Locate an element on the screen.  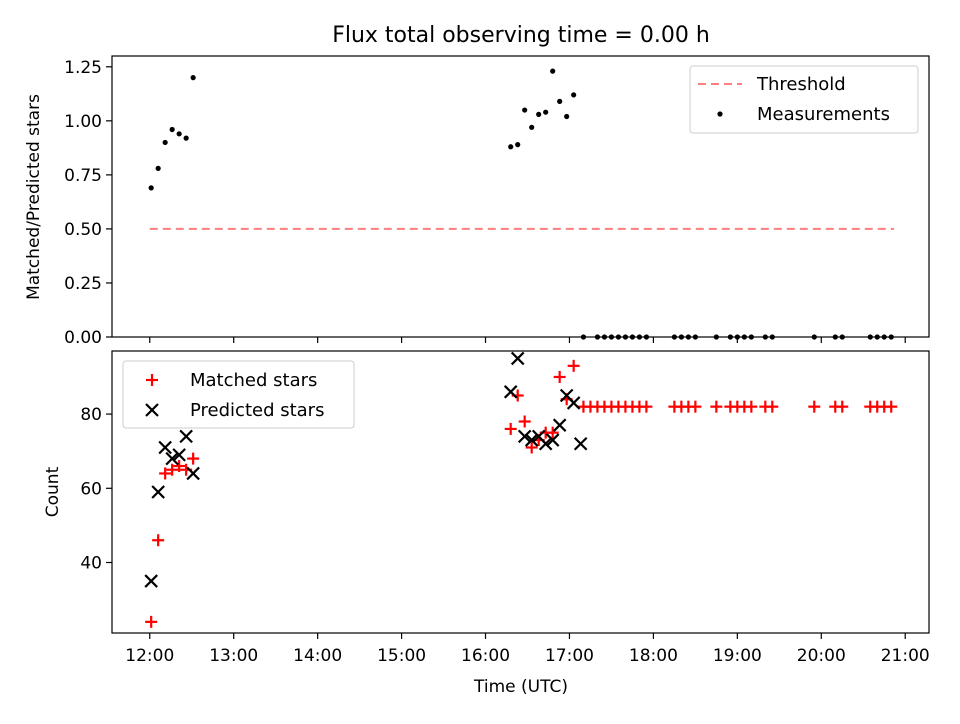
top-y-axis-label: Matched/Predicted stars is located at coordinates (34, 197).